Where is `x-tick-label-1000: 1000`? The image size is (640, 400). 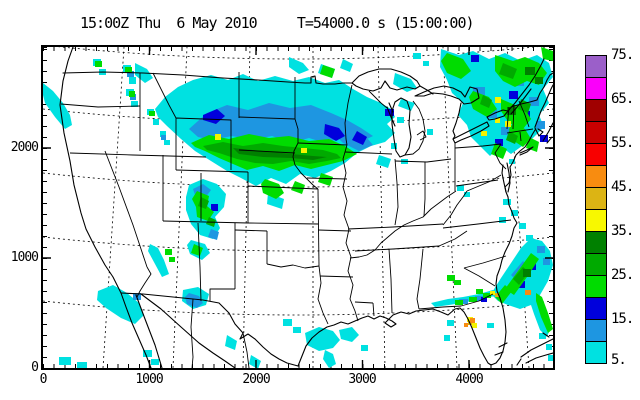
x-tick-label-1000: 1000 is located at coordinates (149, 379).